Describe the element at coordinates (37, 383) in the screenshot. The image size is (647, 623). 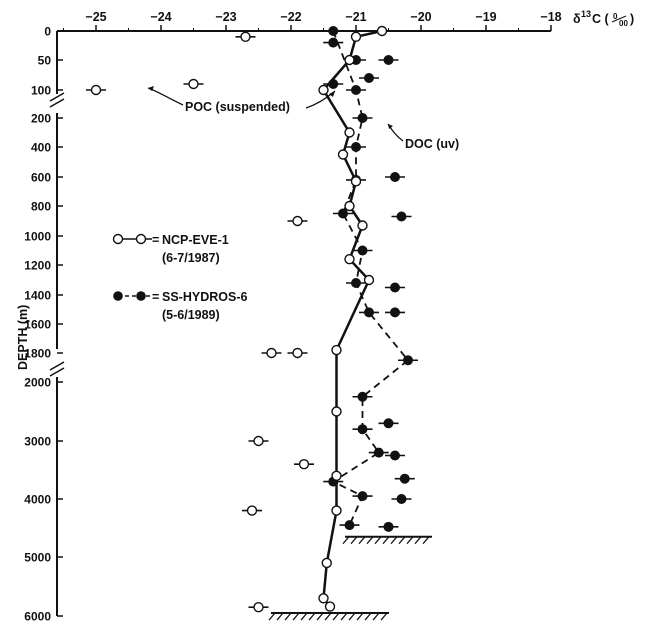
I see `y-tick-label: 2000` at that location.